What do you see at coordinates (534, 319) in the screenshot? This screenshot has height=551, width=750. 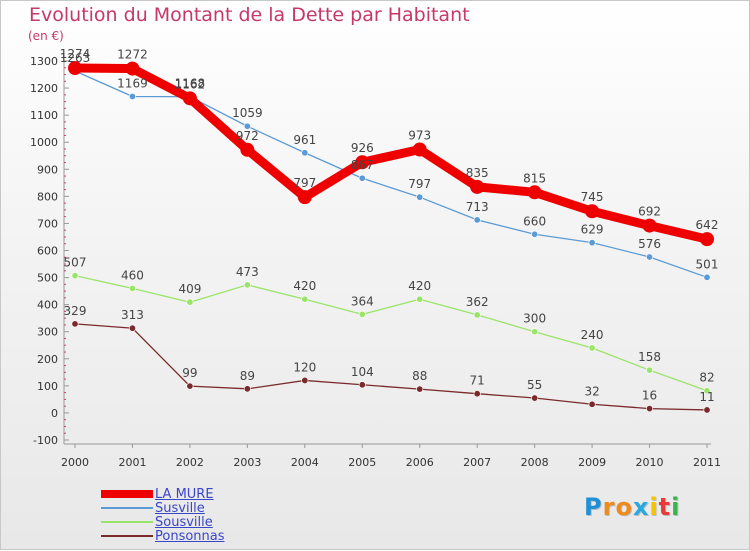 I see `data-label-sousville: 300` at bounding box center [534, 319].